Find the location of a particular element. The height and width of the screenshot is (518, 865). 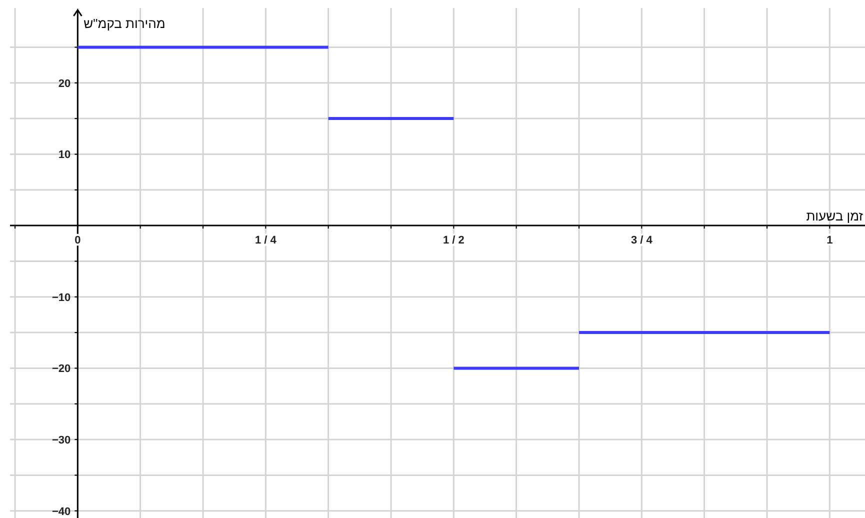

x-tick-label: 1 / 2 is located at coordinates (453, 240).